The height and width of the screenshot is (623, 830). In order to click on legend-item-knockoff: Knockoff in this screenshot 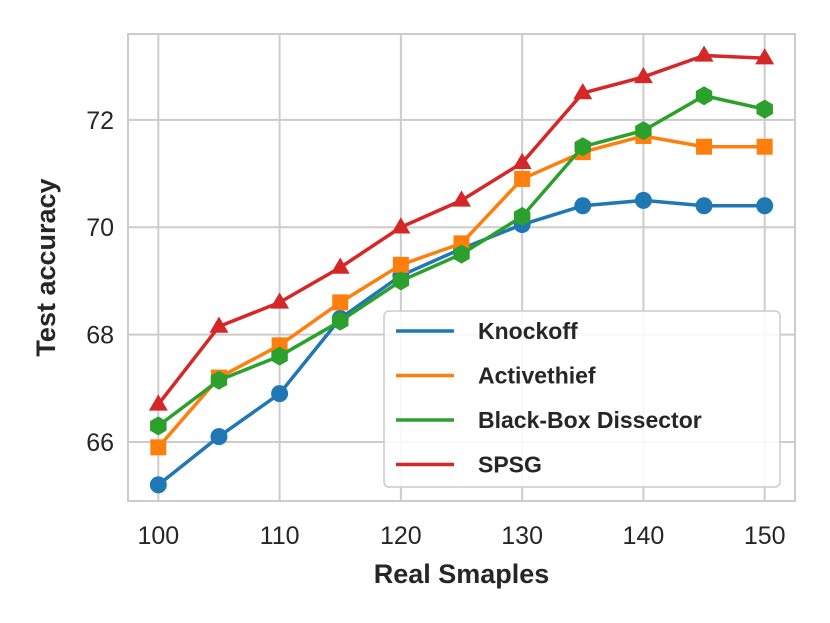, I will do `click(487, 331)`.